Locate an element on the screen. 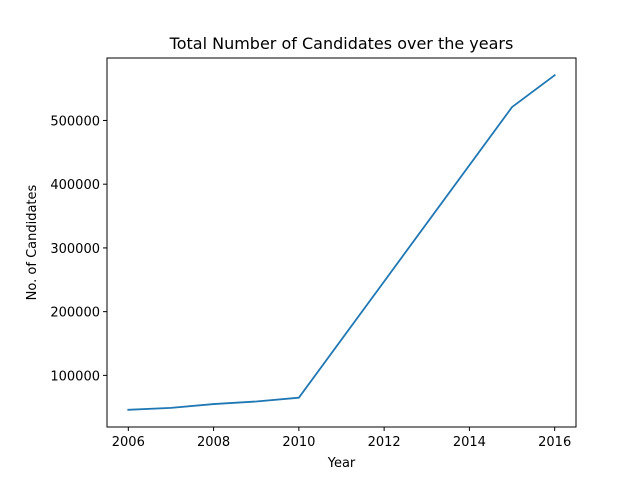 The image size is (640, 480). y-axis-ticks: 100000 200000 300000 400000 500000 is located at coordinates (78, 249).